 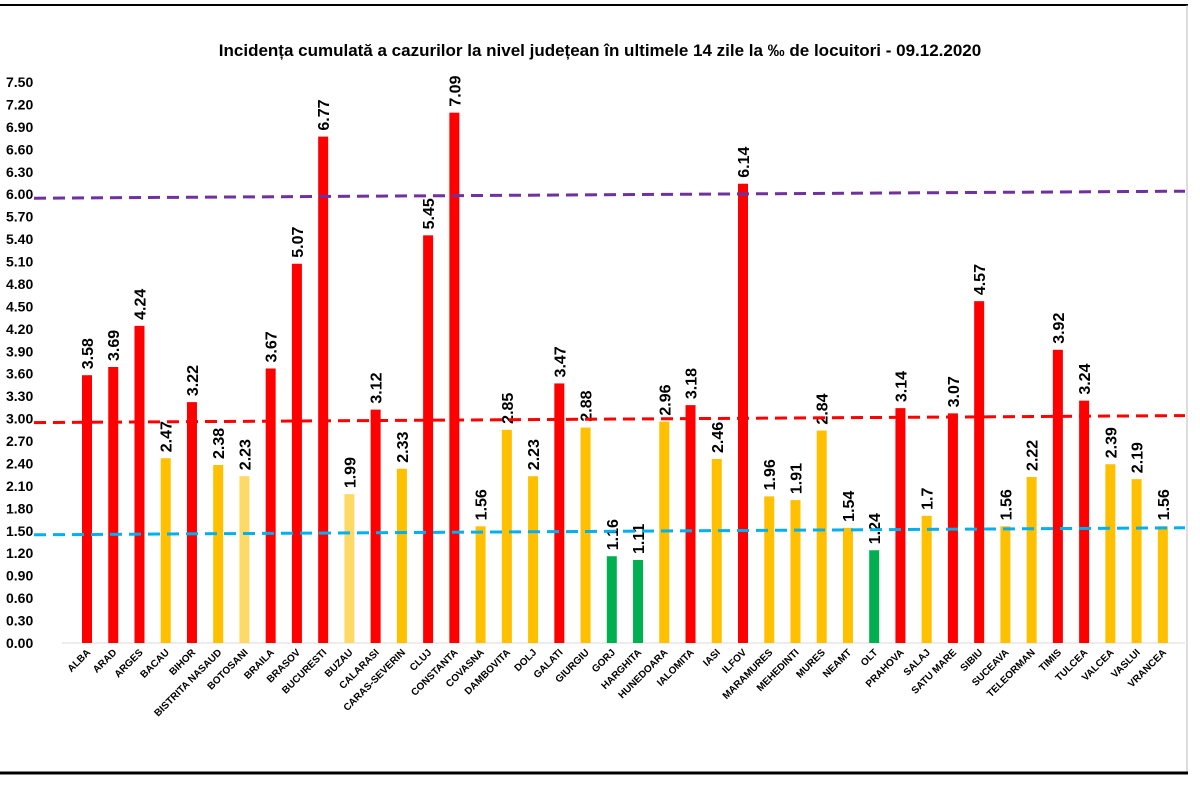 I want to click on y-tick-label: 3.60, so click(x=19, y=374).